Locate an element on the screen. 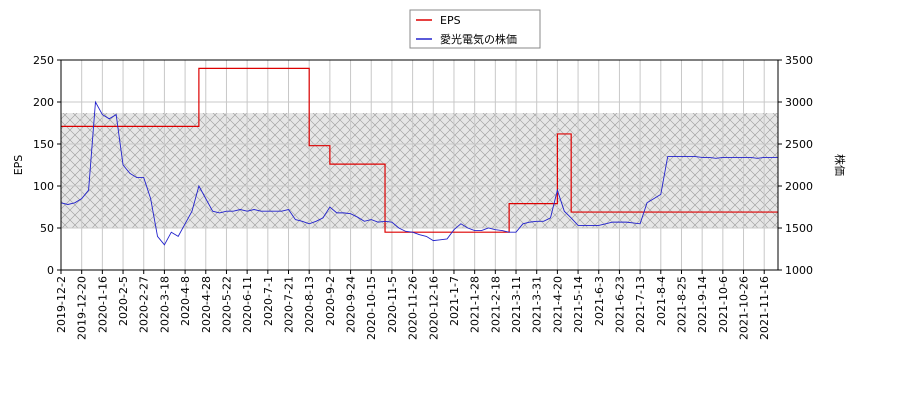 This screenshot has height=400, width=900. x-tick-label: 2020-5-22 is located at coordinates (226, 304).